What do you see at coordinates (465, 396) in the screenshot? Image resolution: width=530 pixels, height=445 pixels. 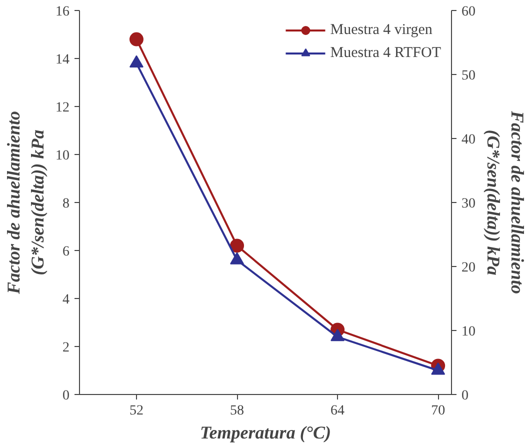 I see `y2-tick-label: 0` at bounding box center [465, 396].